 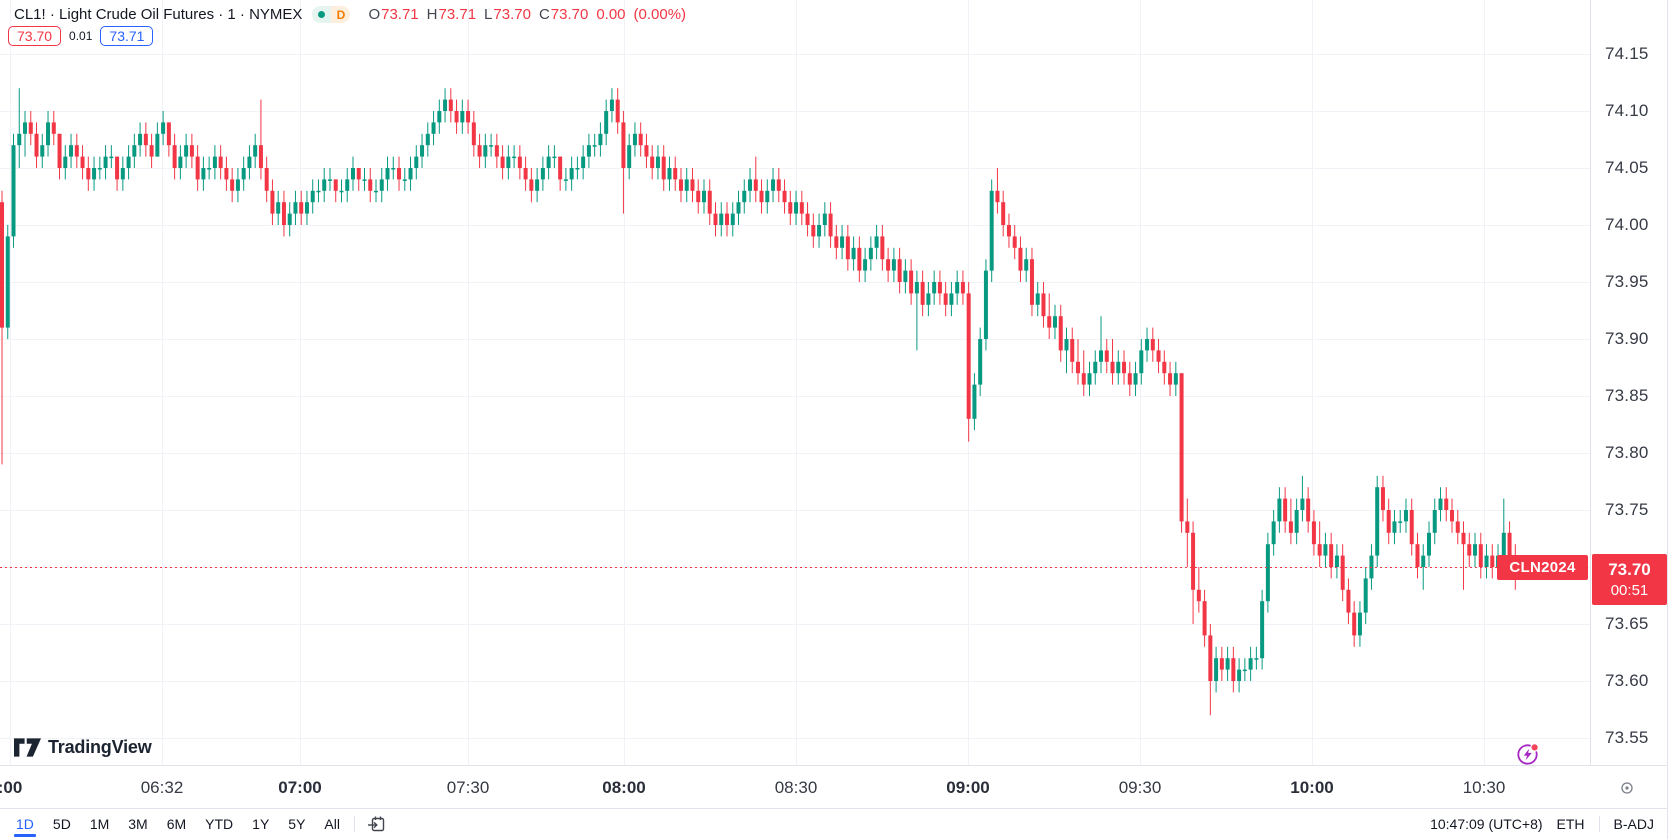 What do you see at coordinates (1627, 224) in the screenshot?
I see `price-axis-label: 74.00` at bounding box center [1627, 224].